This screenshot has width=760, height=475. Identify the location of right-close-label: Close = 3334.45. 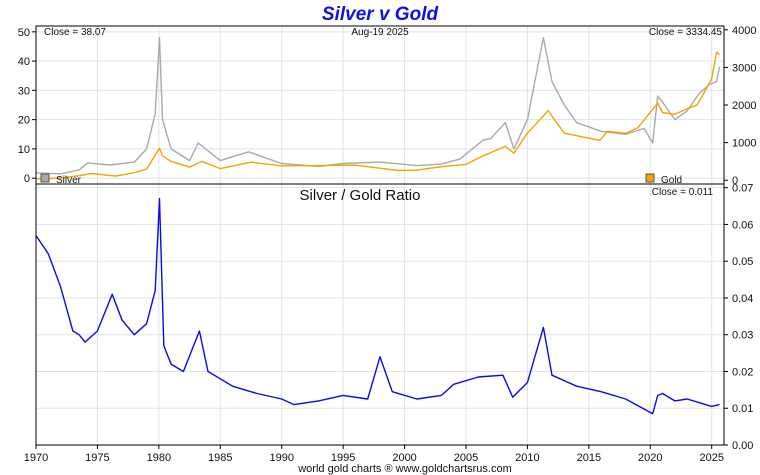
(686, 32).